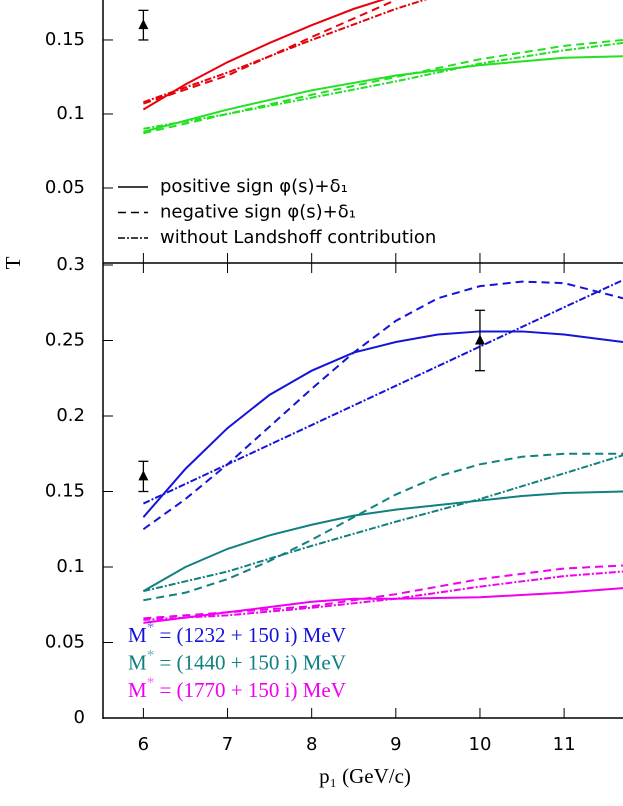 The height and width of the screenshot is (806, 623). Describe the element at coordinates (70, 264) in the screenshot. I see `y-tick-label: 0.3` at that location.